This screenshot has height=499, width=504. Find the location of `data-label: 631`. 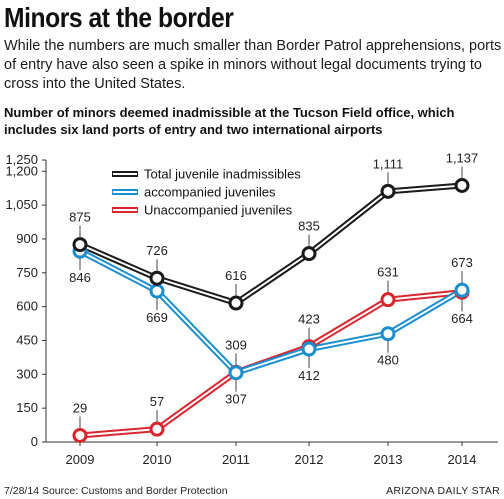

data-label: 631 is located at coordinates (388, 272).